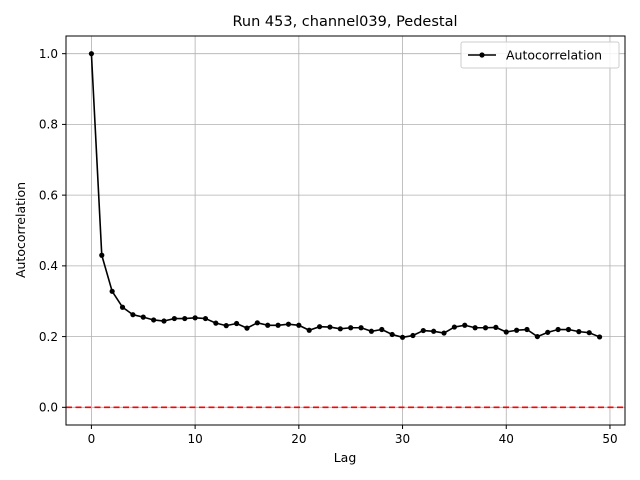  I want to click on x-tick-label: 50, so click(609, 439).